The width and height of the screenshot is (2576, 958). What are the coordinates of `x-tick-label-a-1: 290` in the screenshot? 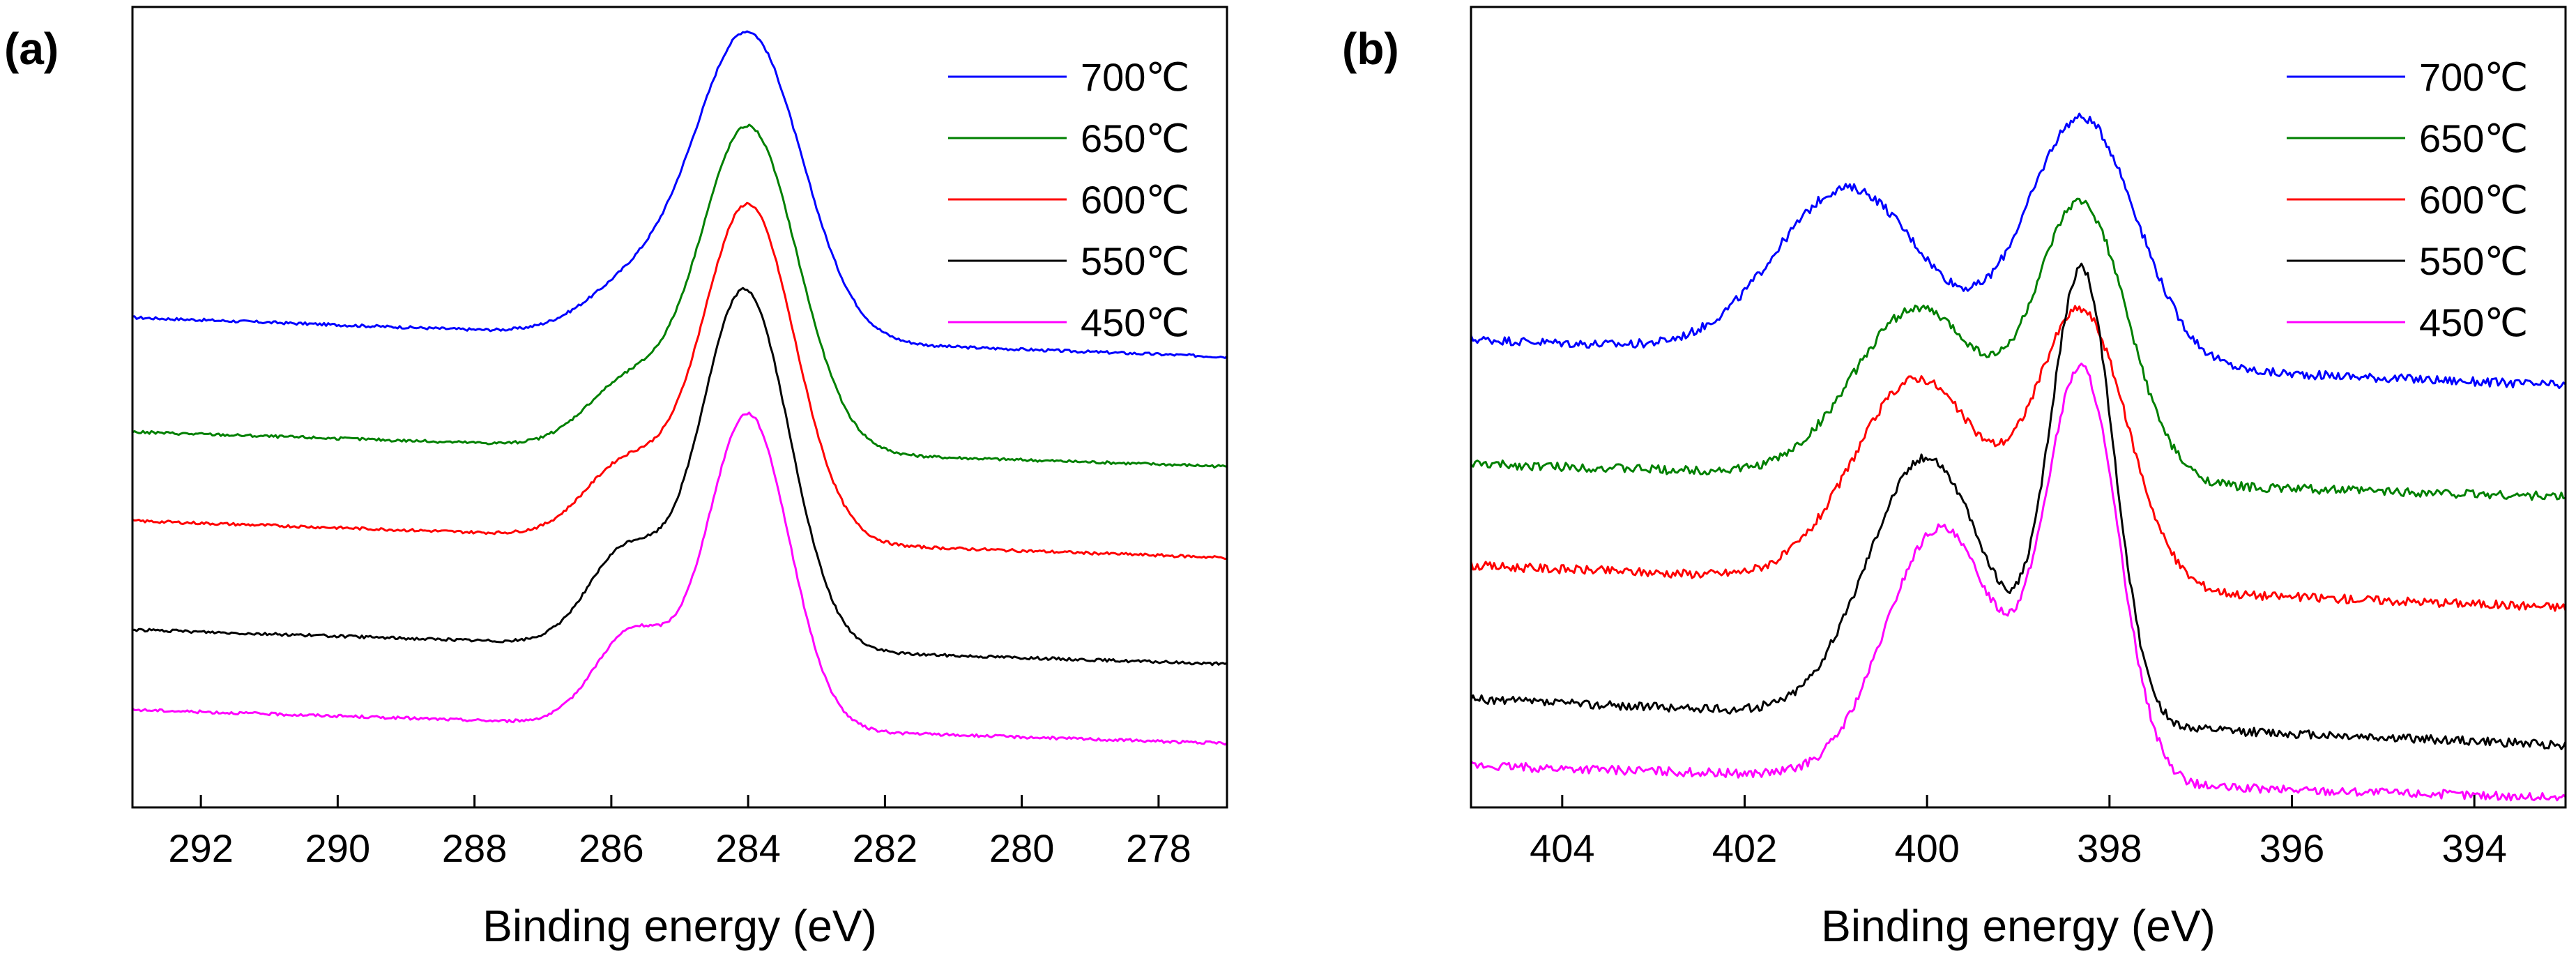 It's located at (338, 848).